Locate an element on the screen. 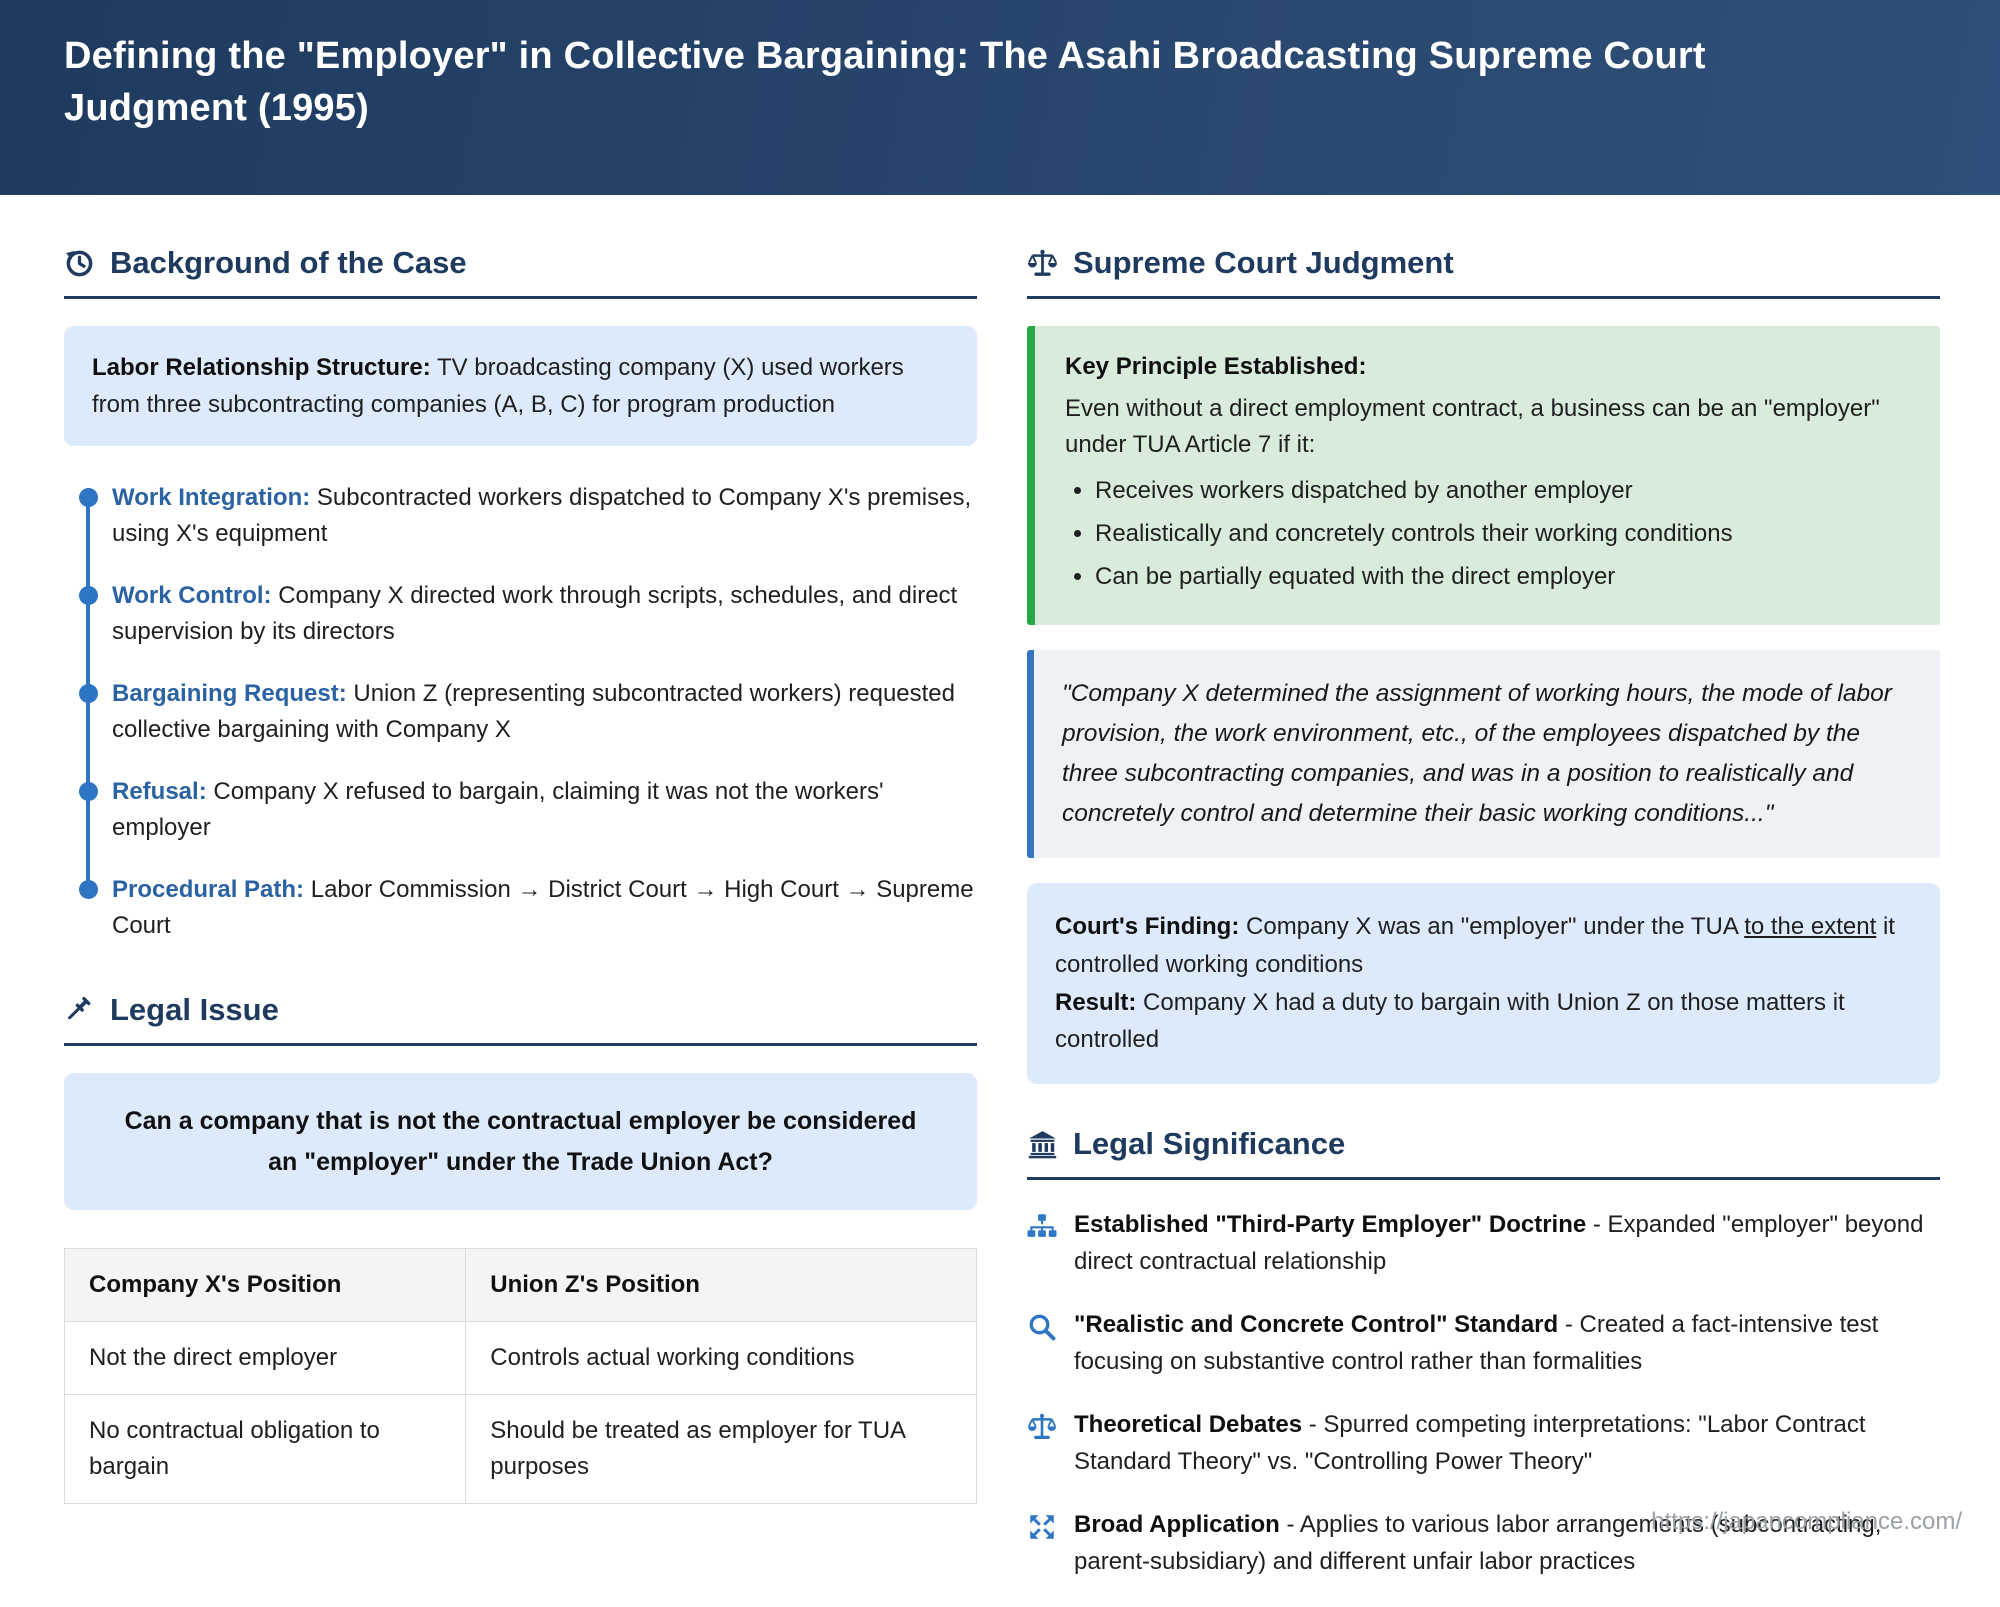 Image resolution: width=2000 pixels, height=1607 pixels. underlined-phrase: to the extent is located at coordinates (1810, 926).